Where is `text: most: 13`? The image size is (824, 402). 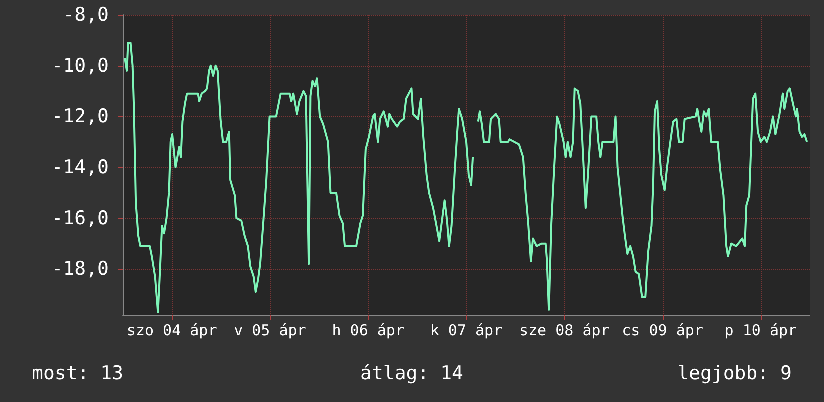
text: most: 13 is located at coordinates (78, 373).